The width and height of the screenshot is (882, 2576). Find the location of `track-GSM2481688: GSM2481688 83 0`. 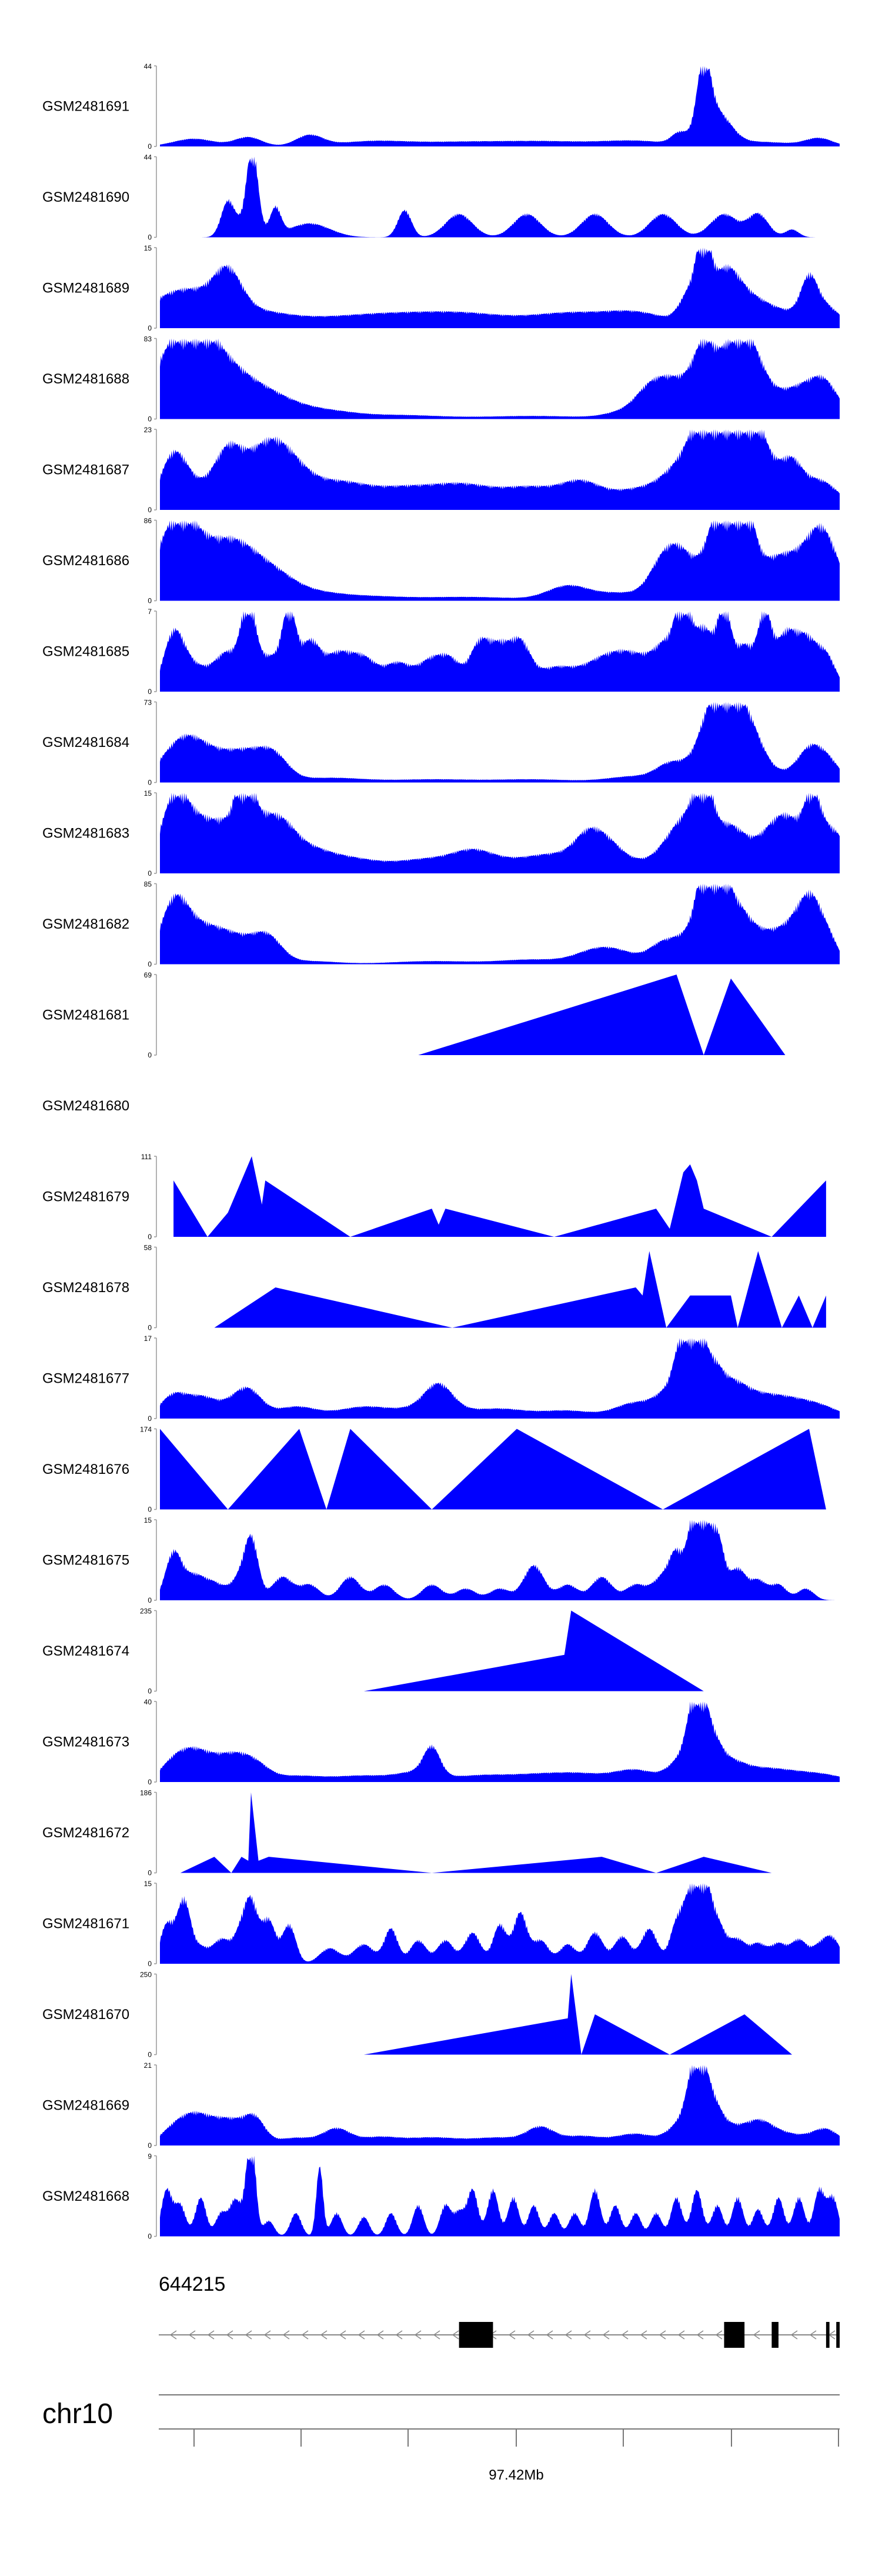

track-GSM2481688: GSM2481688 83 0 is located at coordinates (441, 379).